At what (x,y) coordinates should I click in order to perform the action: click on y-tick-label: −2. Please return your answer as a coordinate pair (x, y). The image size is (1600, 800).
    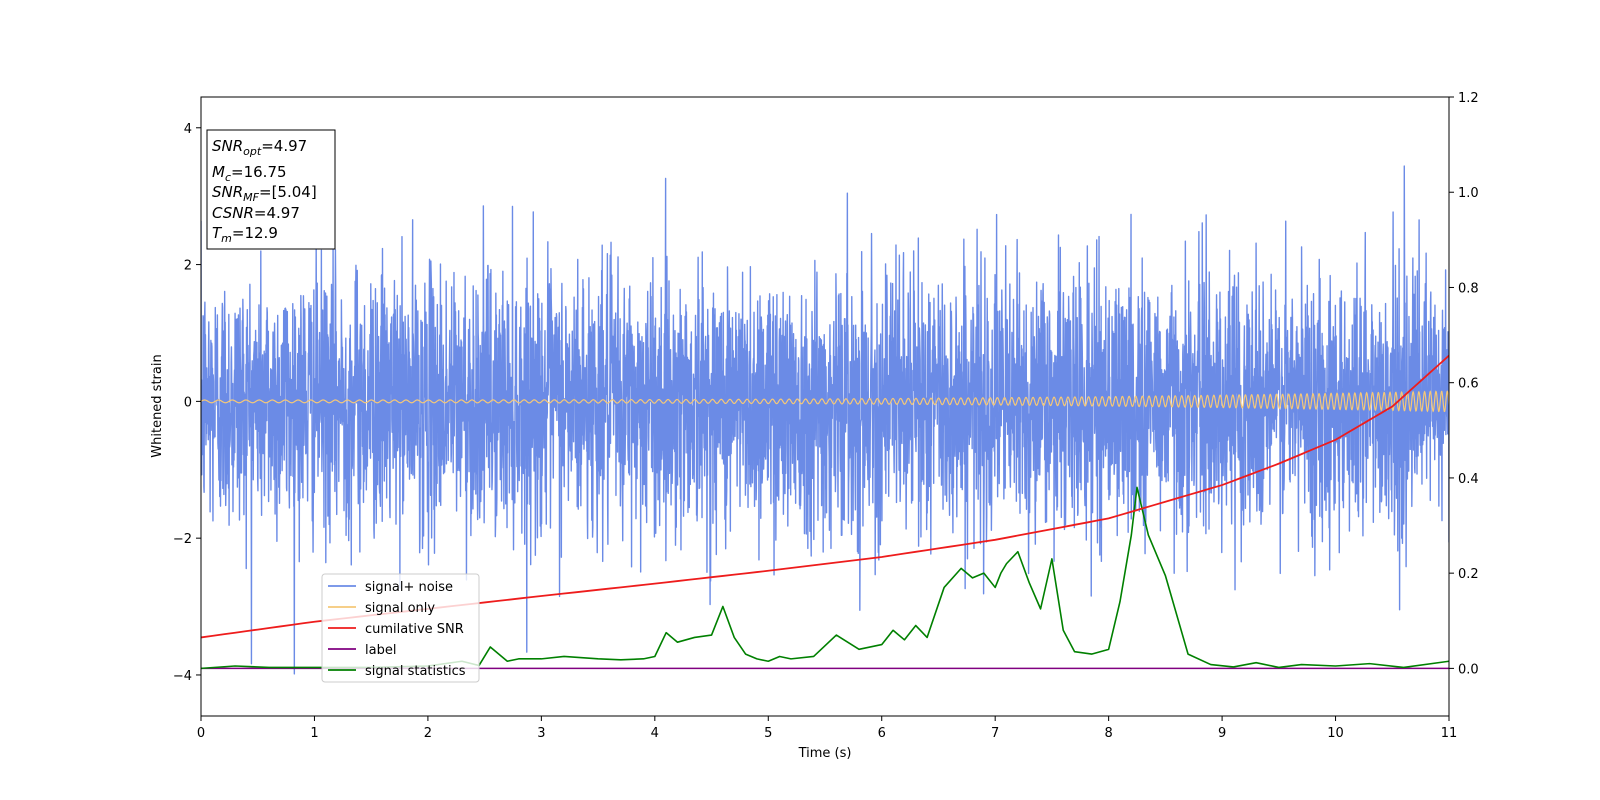
    Looking at the image, I should click on (182, 539).